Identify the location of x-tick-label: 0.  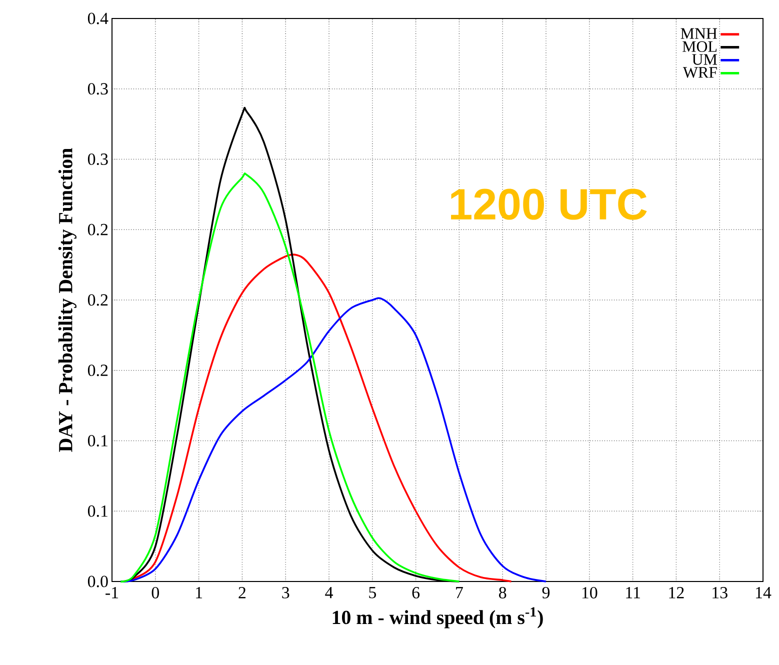
(155, 592).